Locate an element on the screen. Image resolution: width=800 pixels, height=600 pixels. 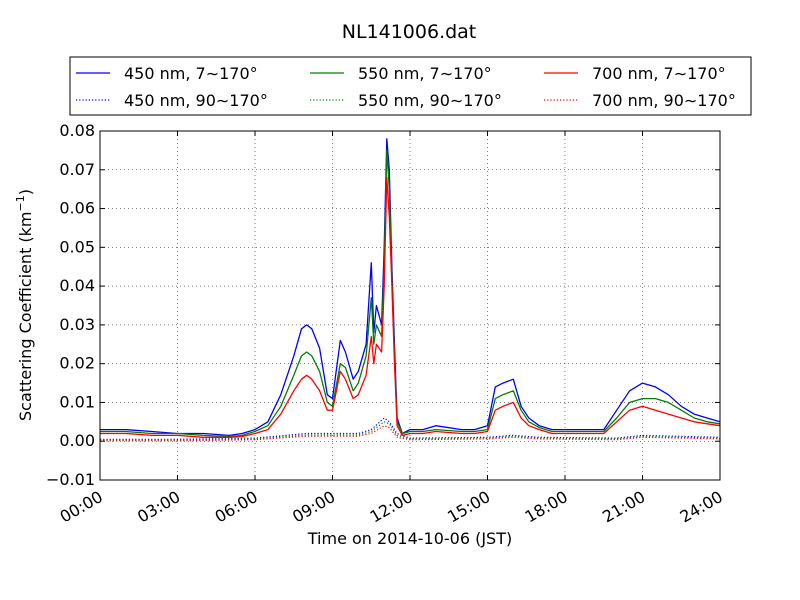
legend-entry-label: 550 nm, 7∼170° is located at coordinates (425, 73).